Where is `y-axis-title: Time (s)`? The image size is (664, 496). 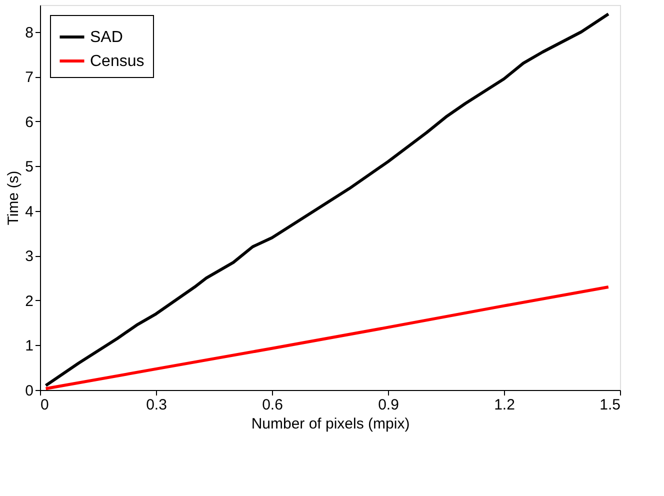
y-axis-title: Time (s) is located at coordinates (13, 198).